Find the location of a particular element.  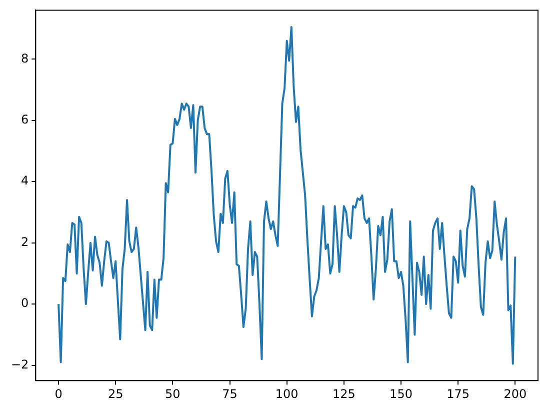

x-tick-label: 0 is located at coordinates (58, 393).